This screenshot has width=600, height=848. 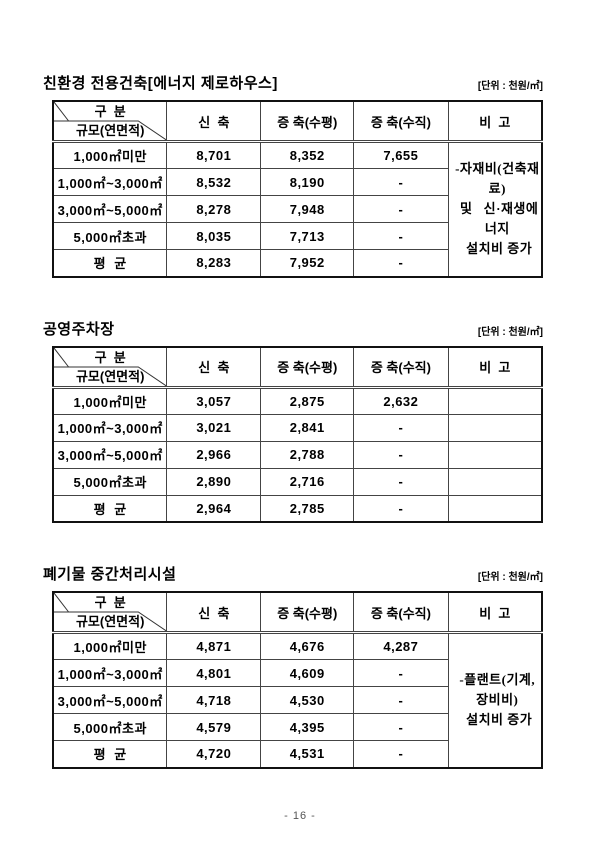 I want to click on title-row: 공영주차장 [단위 : 천원/㎡], so click(x=293, y=328).